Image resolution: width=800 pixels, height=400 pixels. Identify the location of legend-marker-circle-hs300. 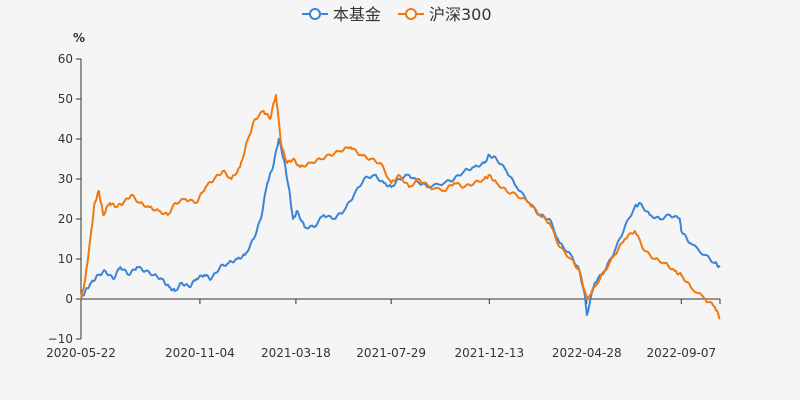
(411, 14).